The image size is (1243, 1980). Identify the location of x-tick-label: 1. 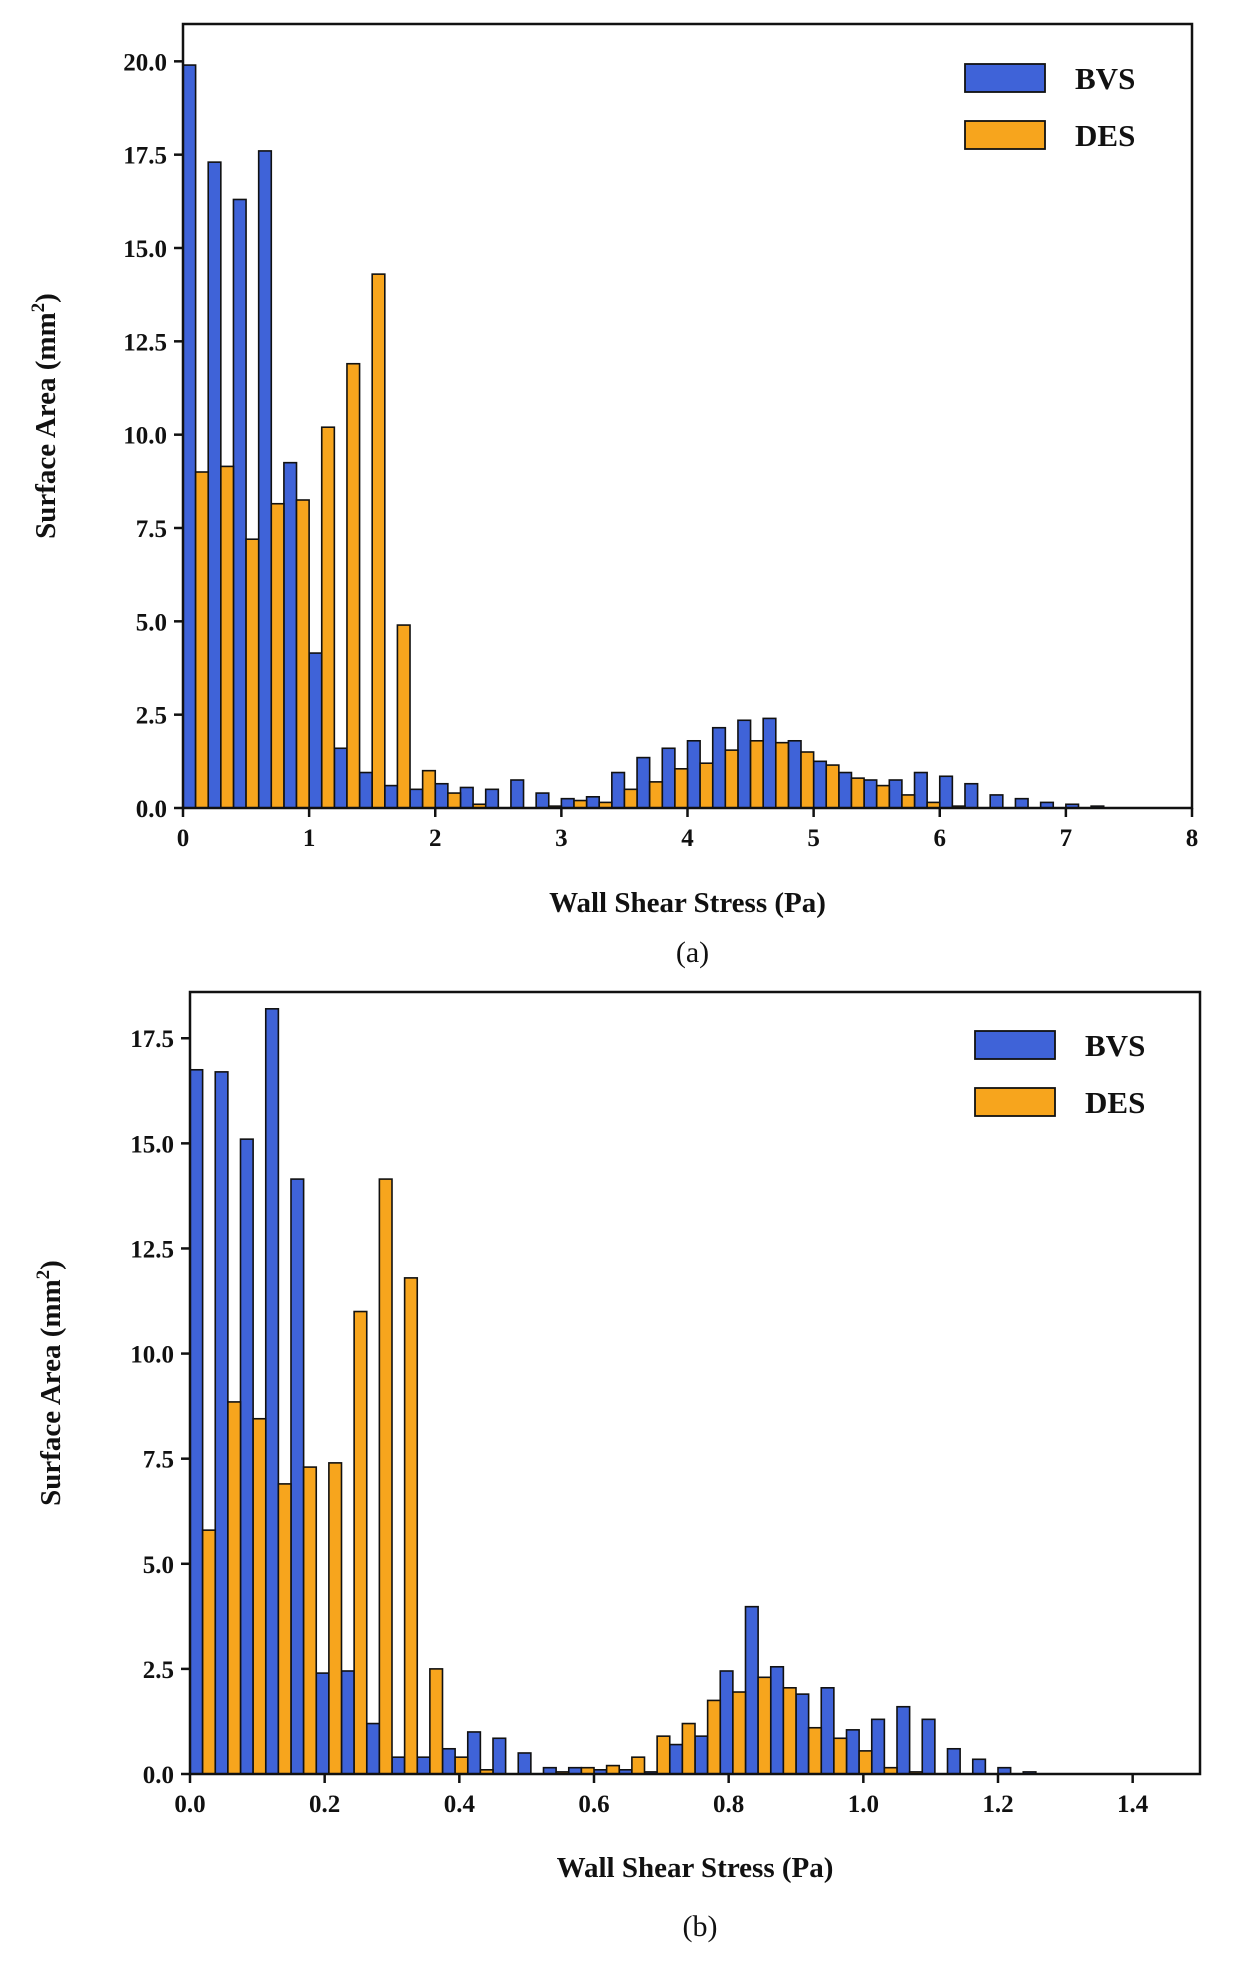
(309, 838).